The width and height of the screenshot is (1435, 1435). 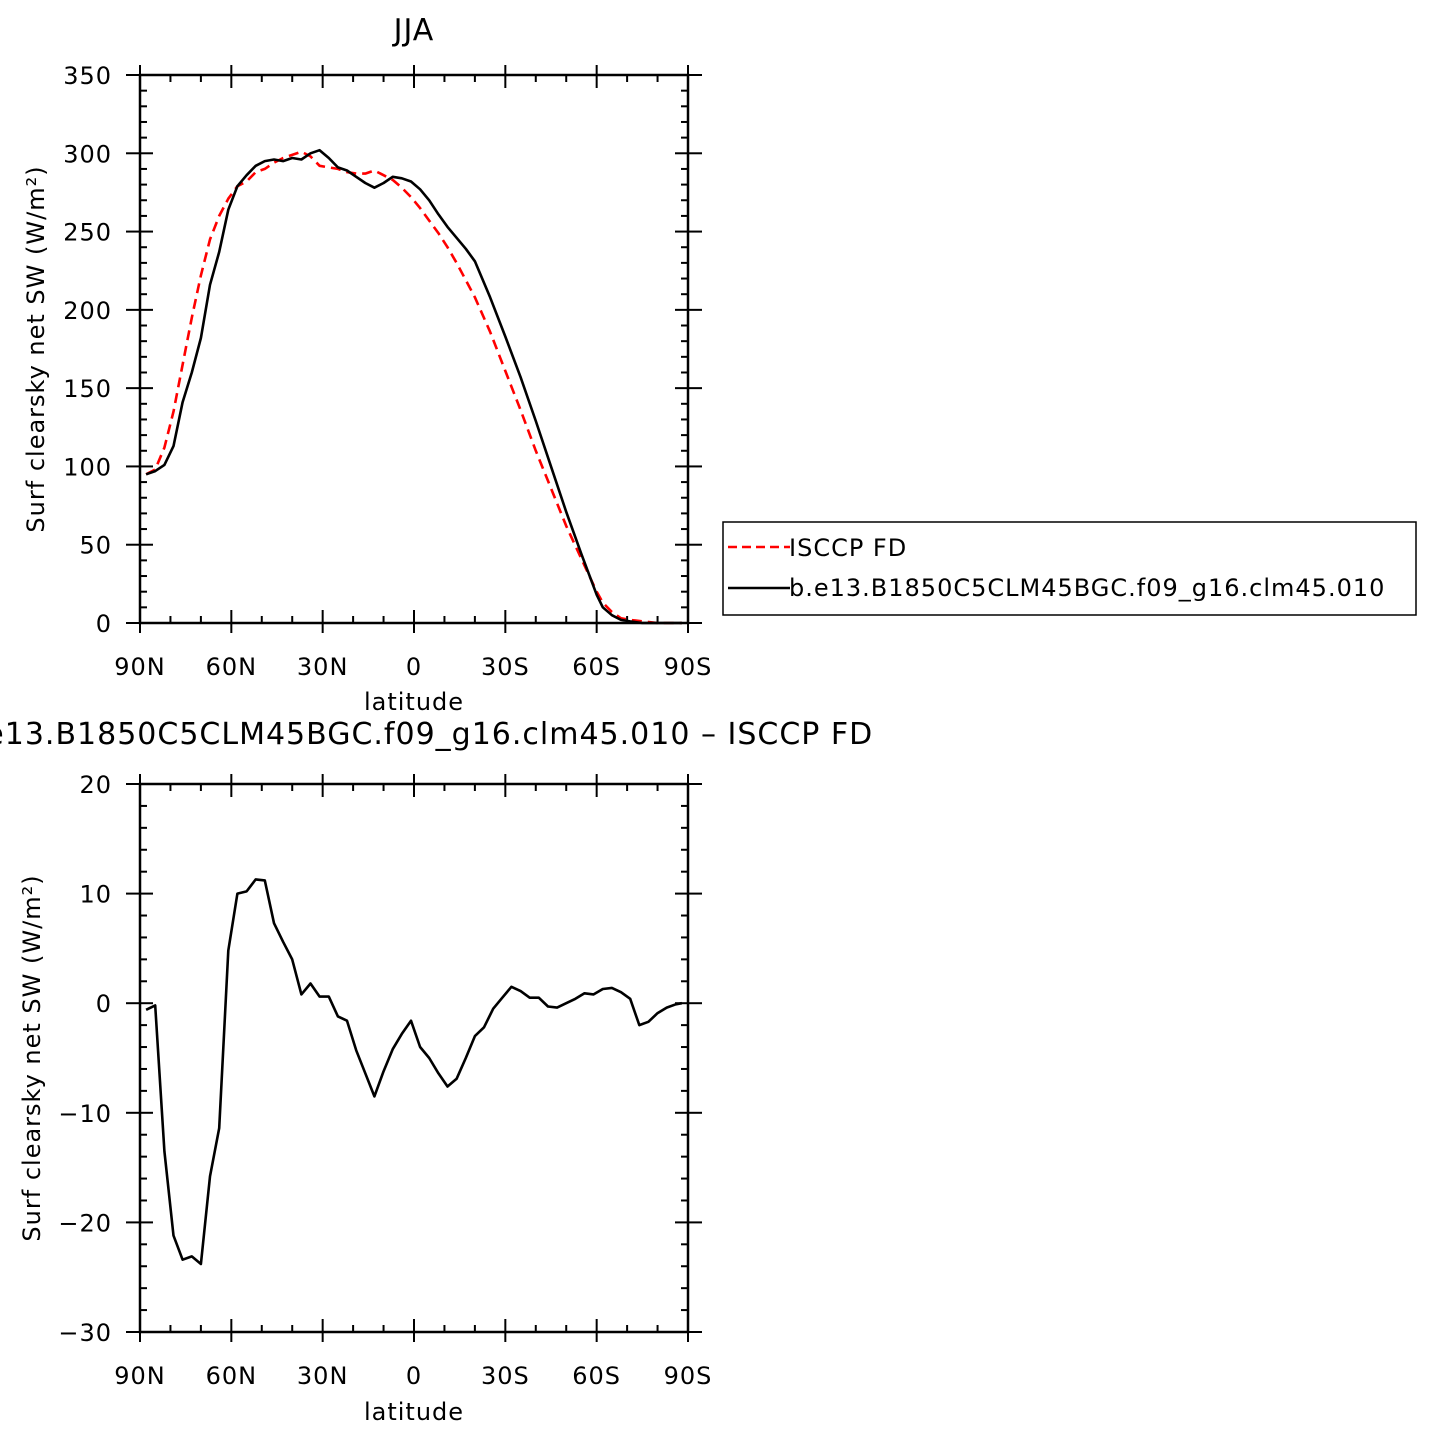 What do you see at coordinates (95, 546) in the screenshot?
I see `top-y-tick-label: 50` at bounding box center [95, 546].